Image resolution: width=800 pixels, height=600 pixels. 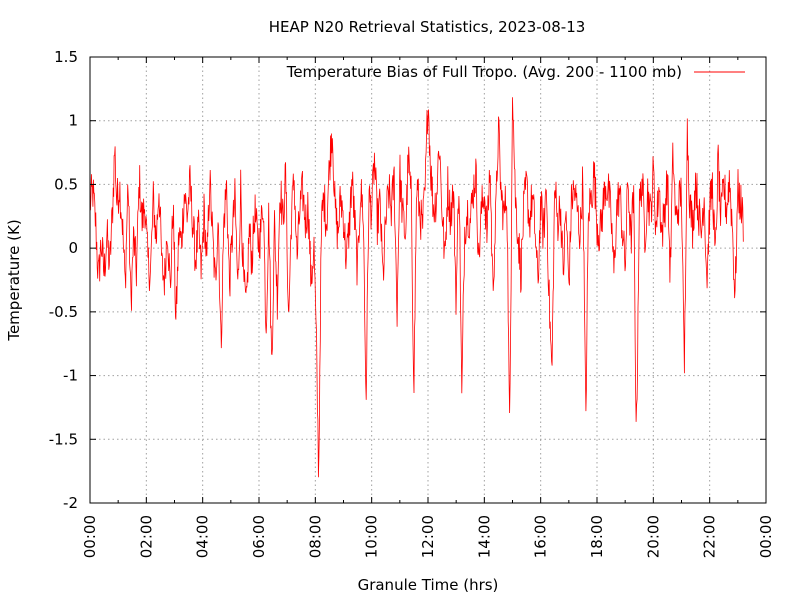 I want to click on x-tick-label: 08:00, so click(x=315, y=536).